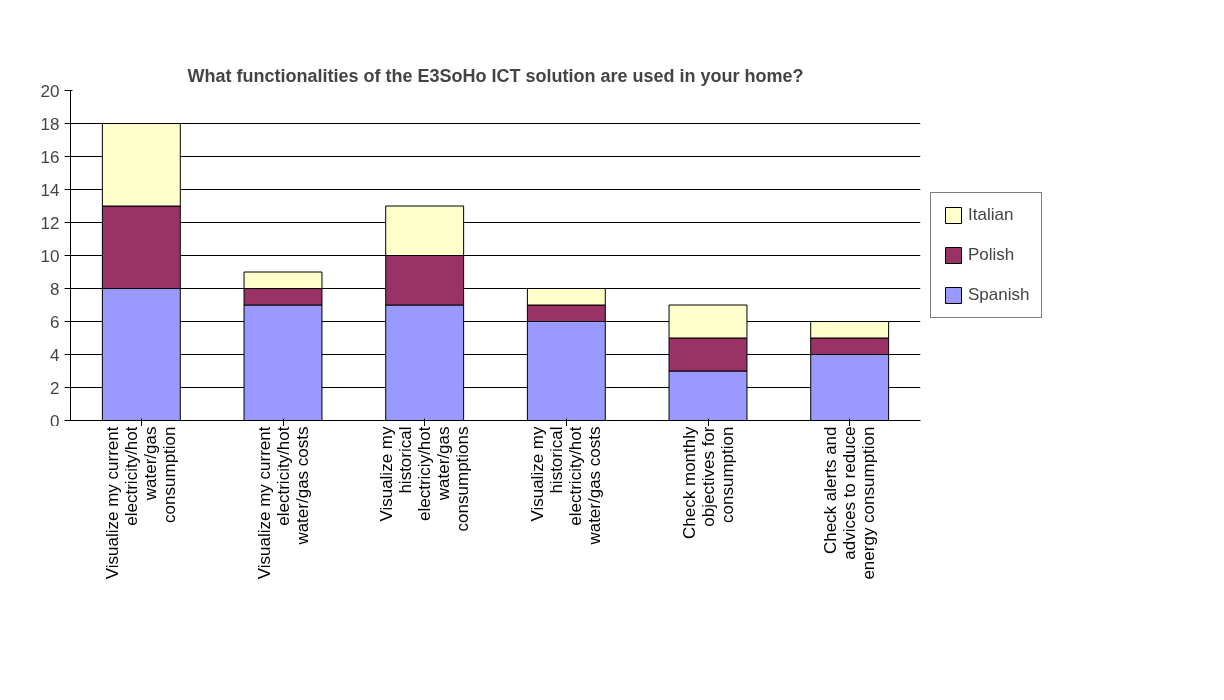 This screenshot has width=1224, height=700. Describe the element at coordinates (50, 190) in the screenshot. I see `y-tick-label: 14` at that location.